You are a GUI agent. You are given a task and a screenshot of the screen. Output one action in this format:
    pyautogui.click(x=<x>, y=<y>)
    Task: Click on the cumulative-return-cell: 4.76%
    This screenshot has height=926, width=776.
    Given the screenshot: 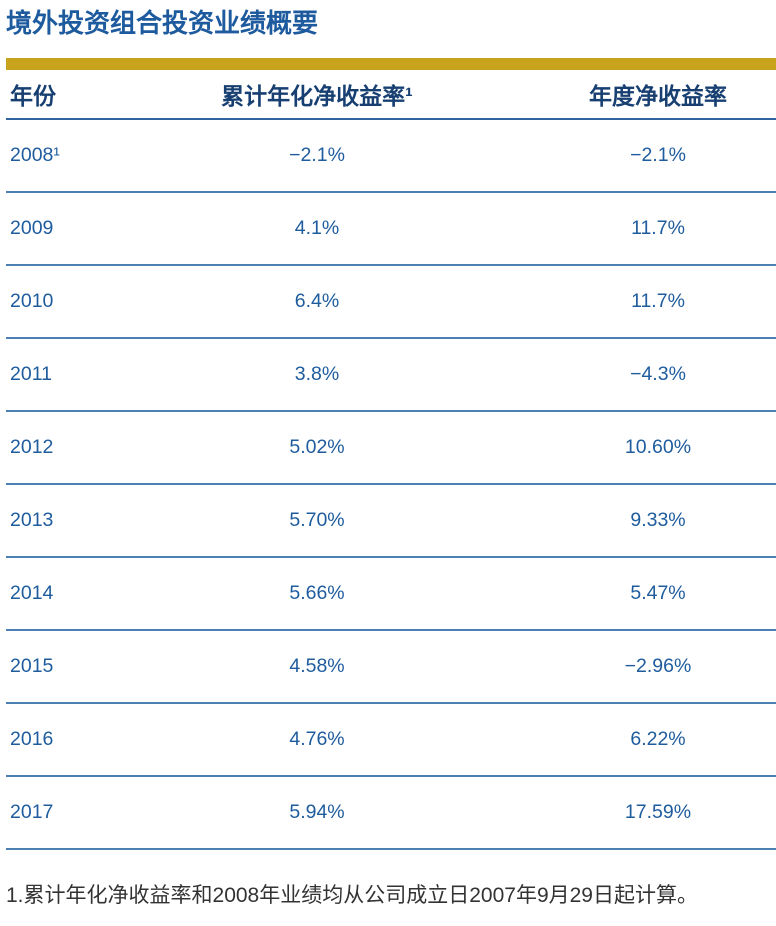 What is the action you would take?
    pyautogui.click(x=317, y=740)
    